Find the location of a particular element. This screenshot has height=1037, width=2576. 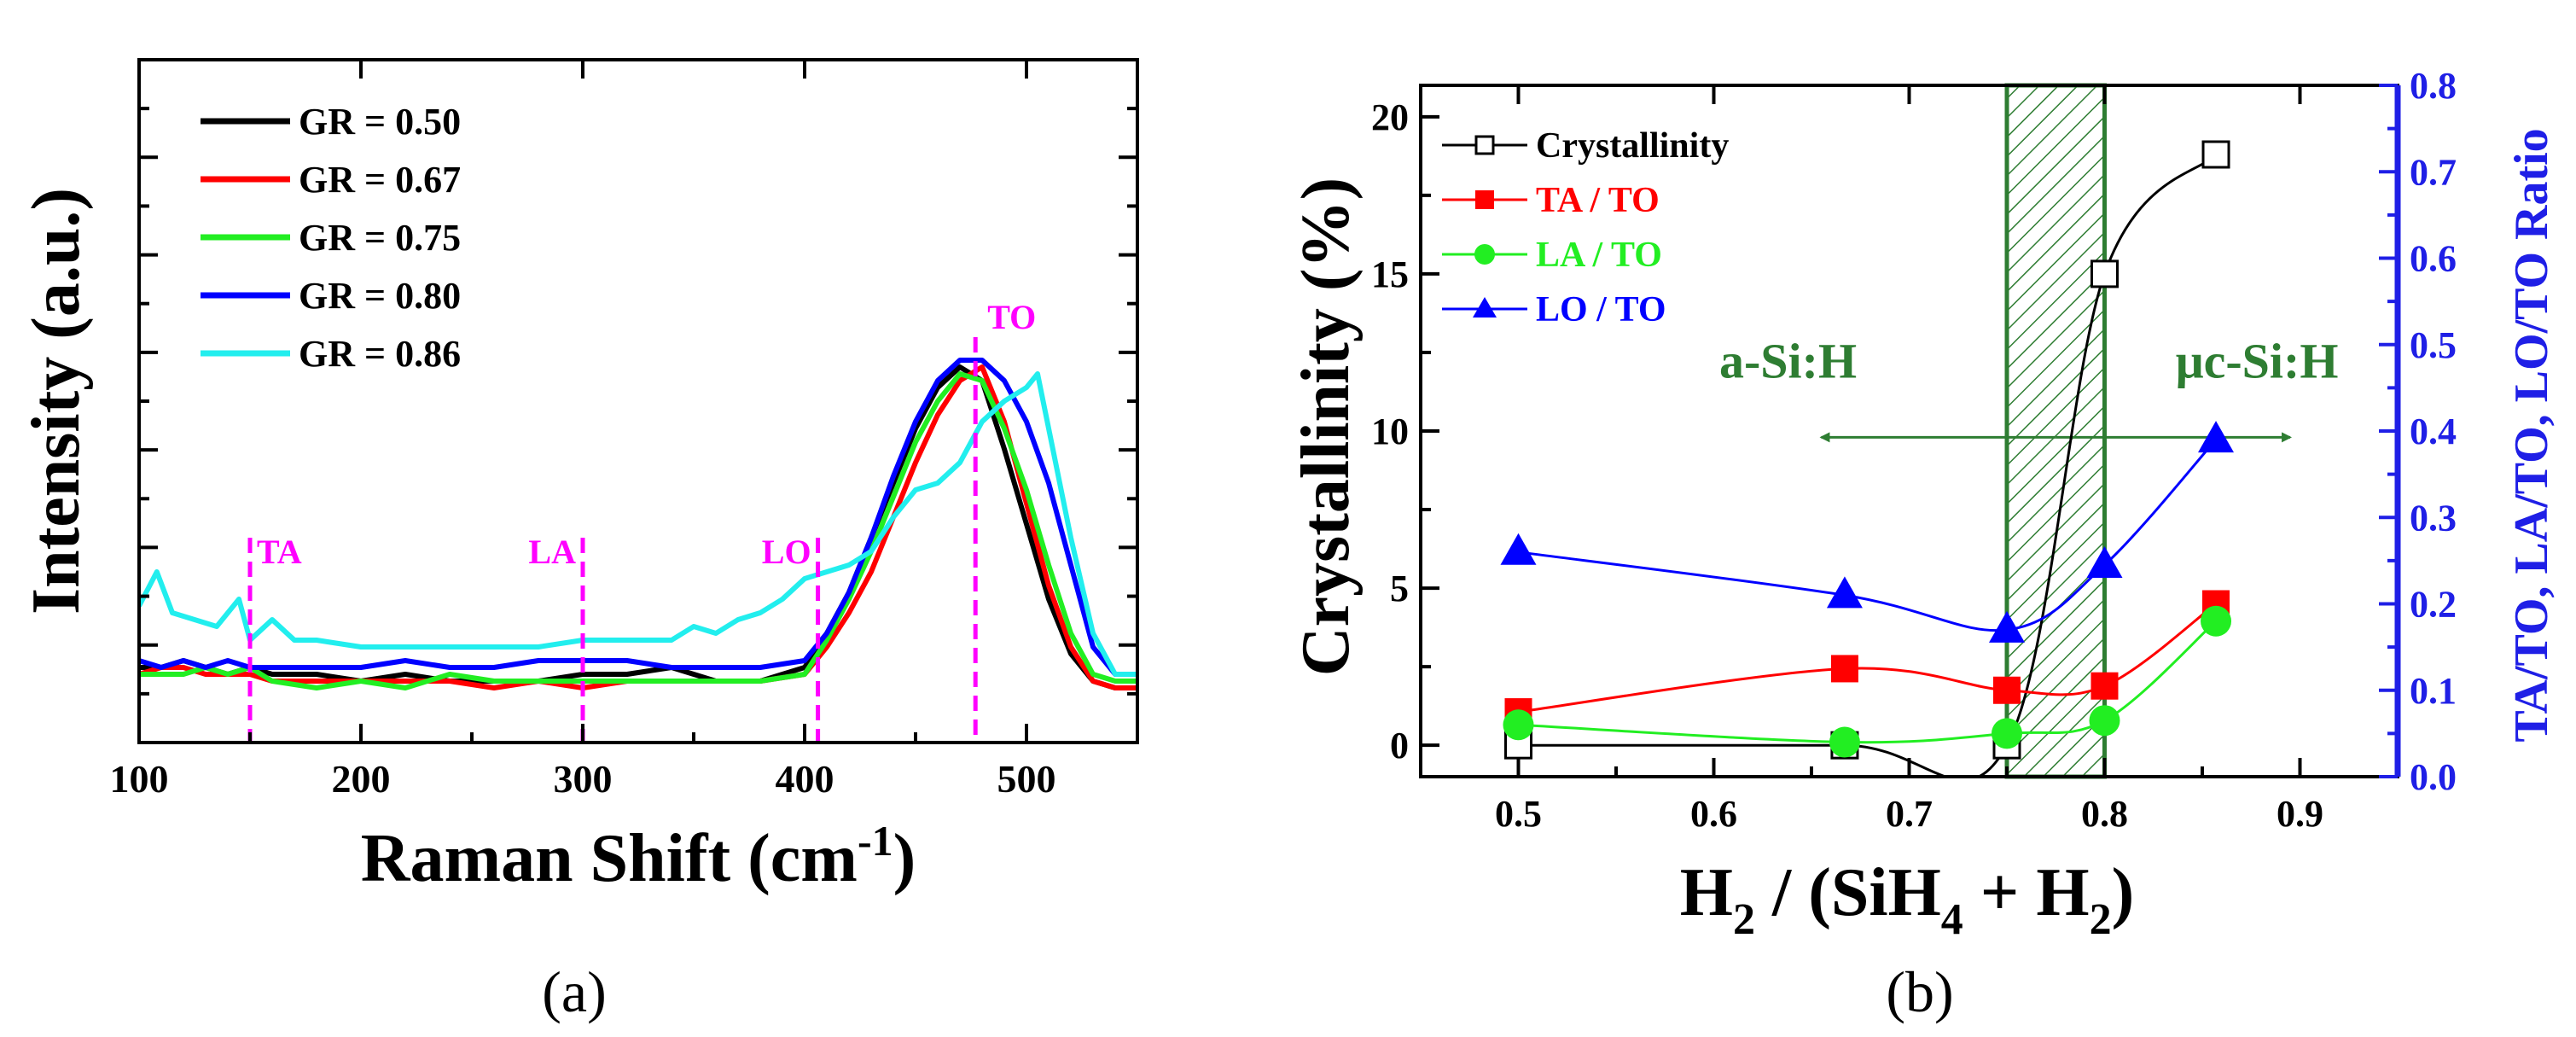

crys-xtick-label-2: 0.7 is located at coordinates (1910, 814).